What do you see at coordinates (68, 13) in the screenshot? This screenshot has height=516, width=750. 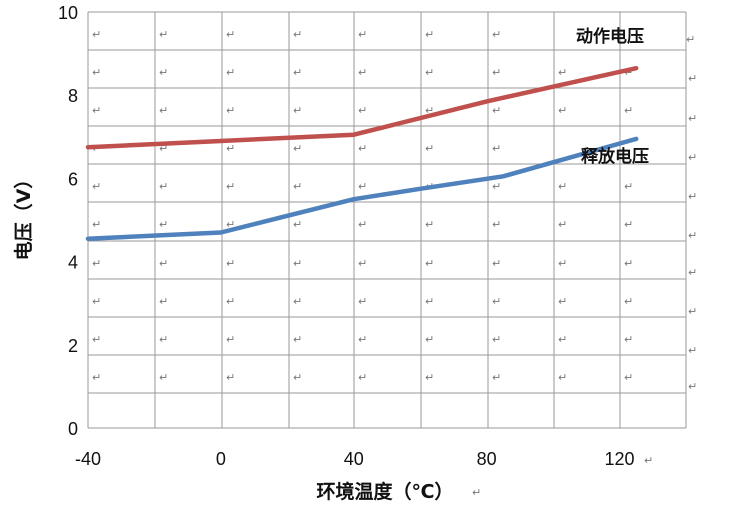 I see `y-tick-label: 10` at bounding box center [68, 13].